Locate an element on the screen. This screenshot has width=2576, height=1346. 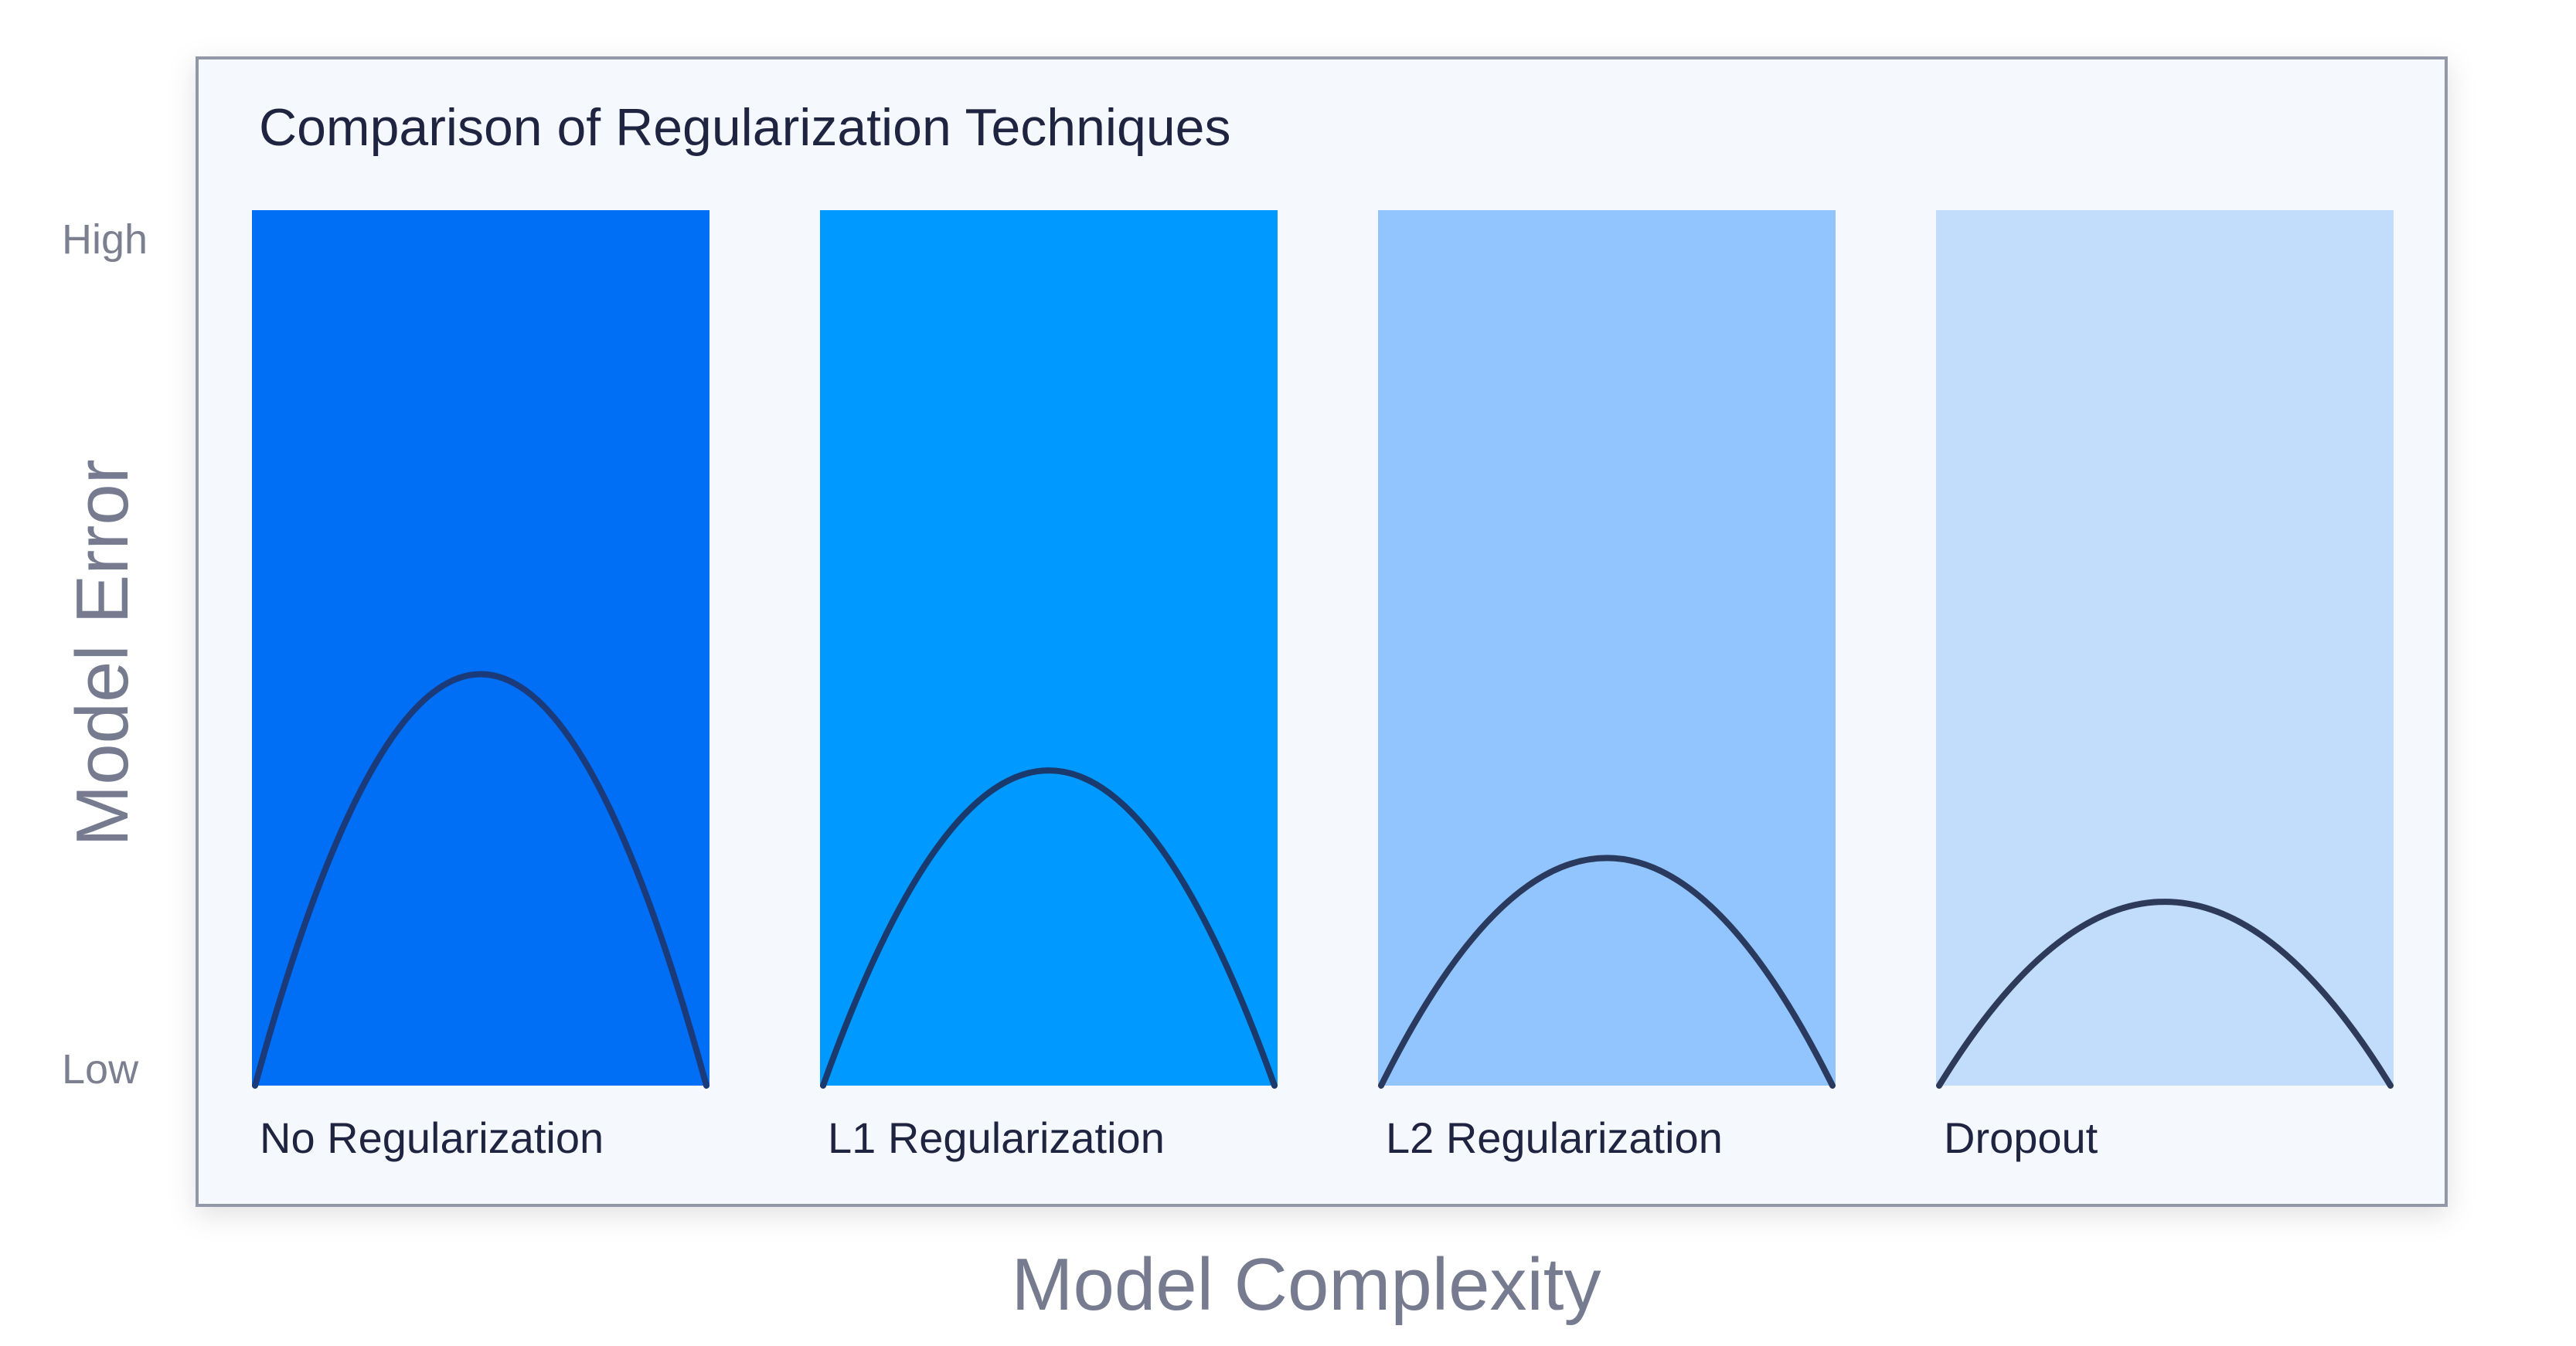
x-axis-label: Model Complexity is located at coordinates (1306, 1284).